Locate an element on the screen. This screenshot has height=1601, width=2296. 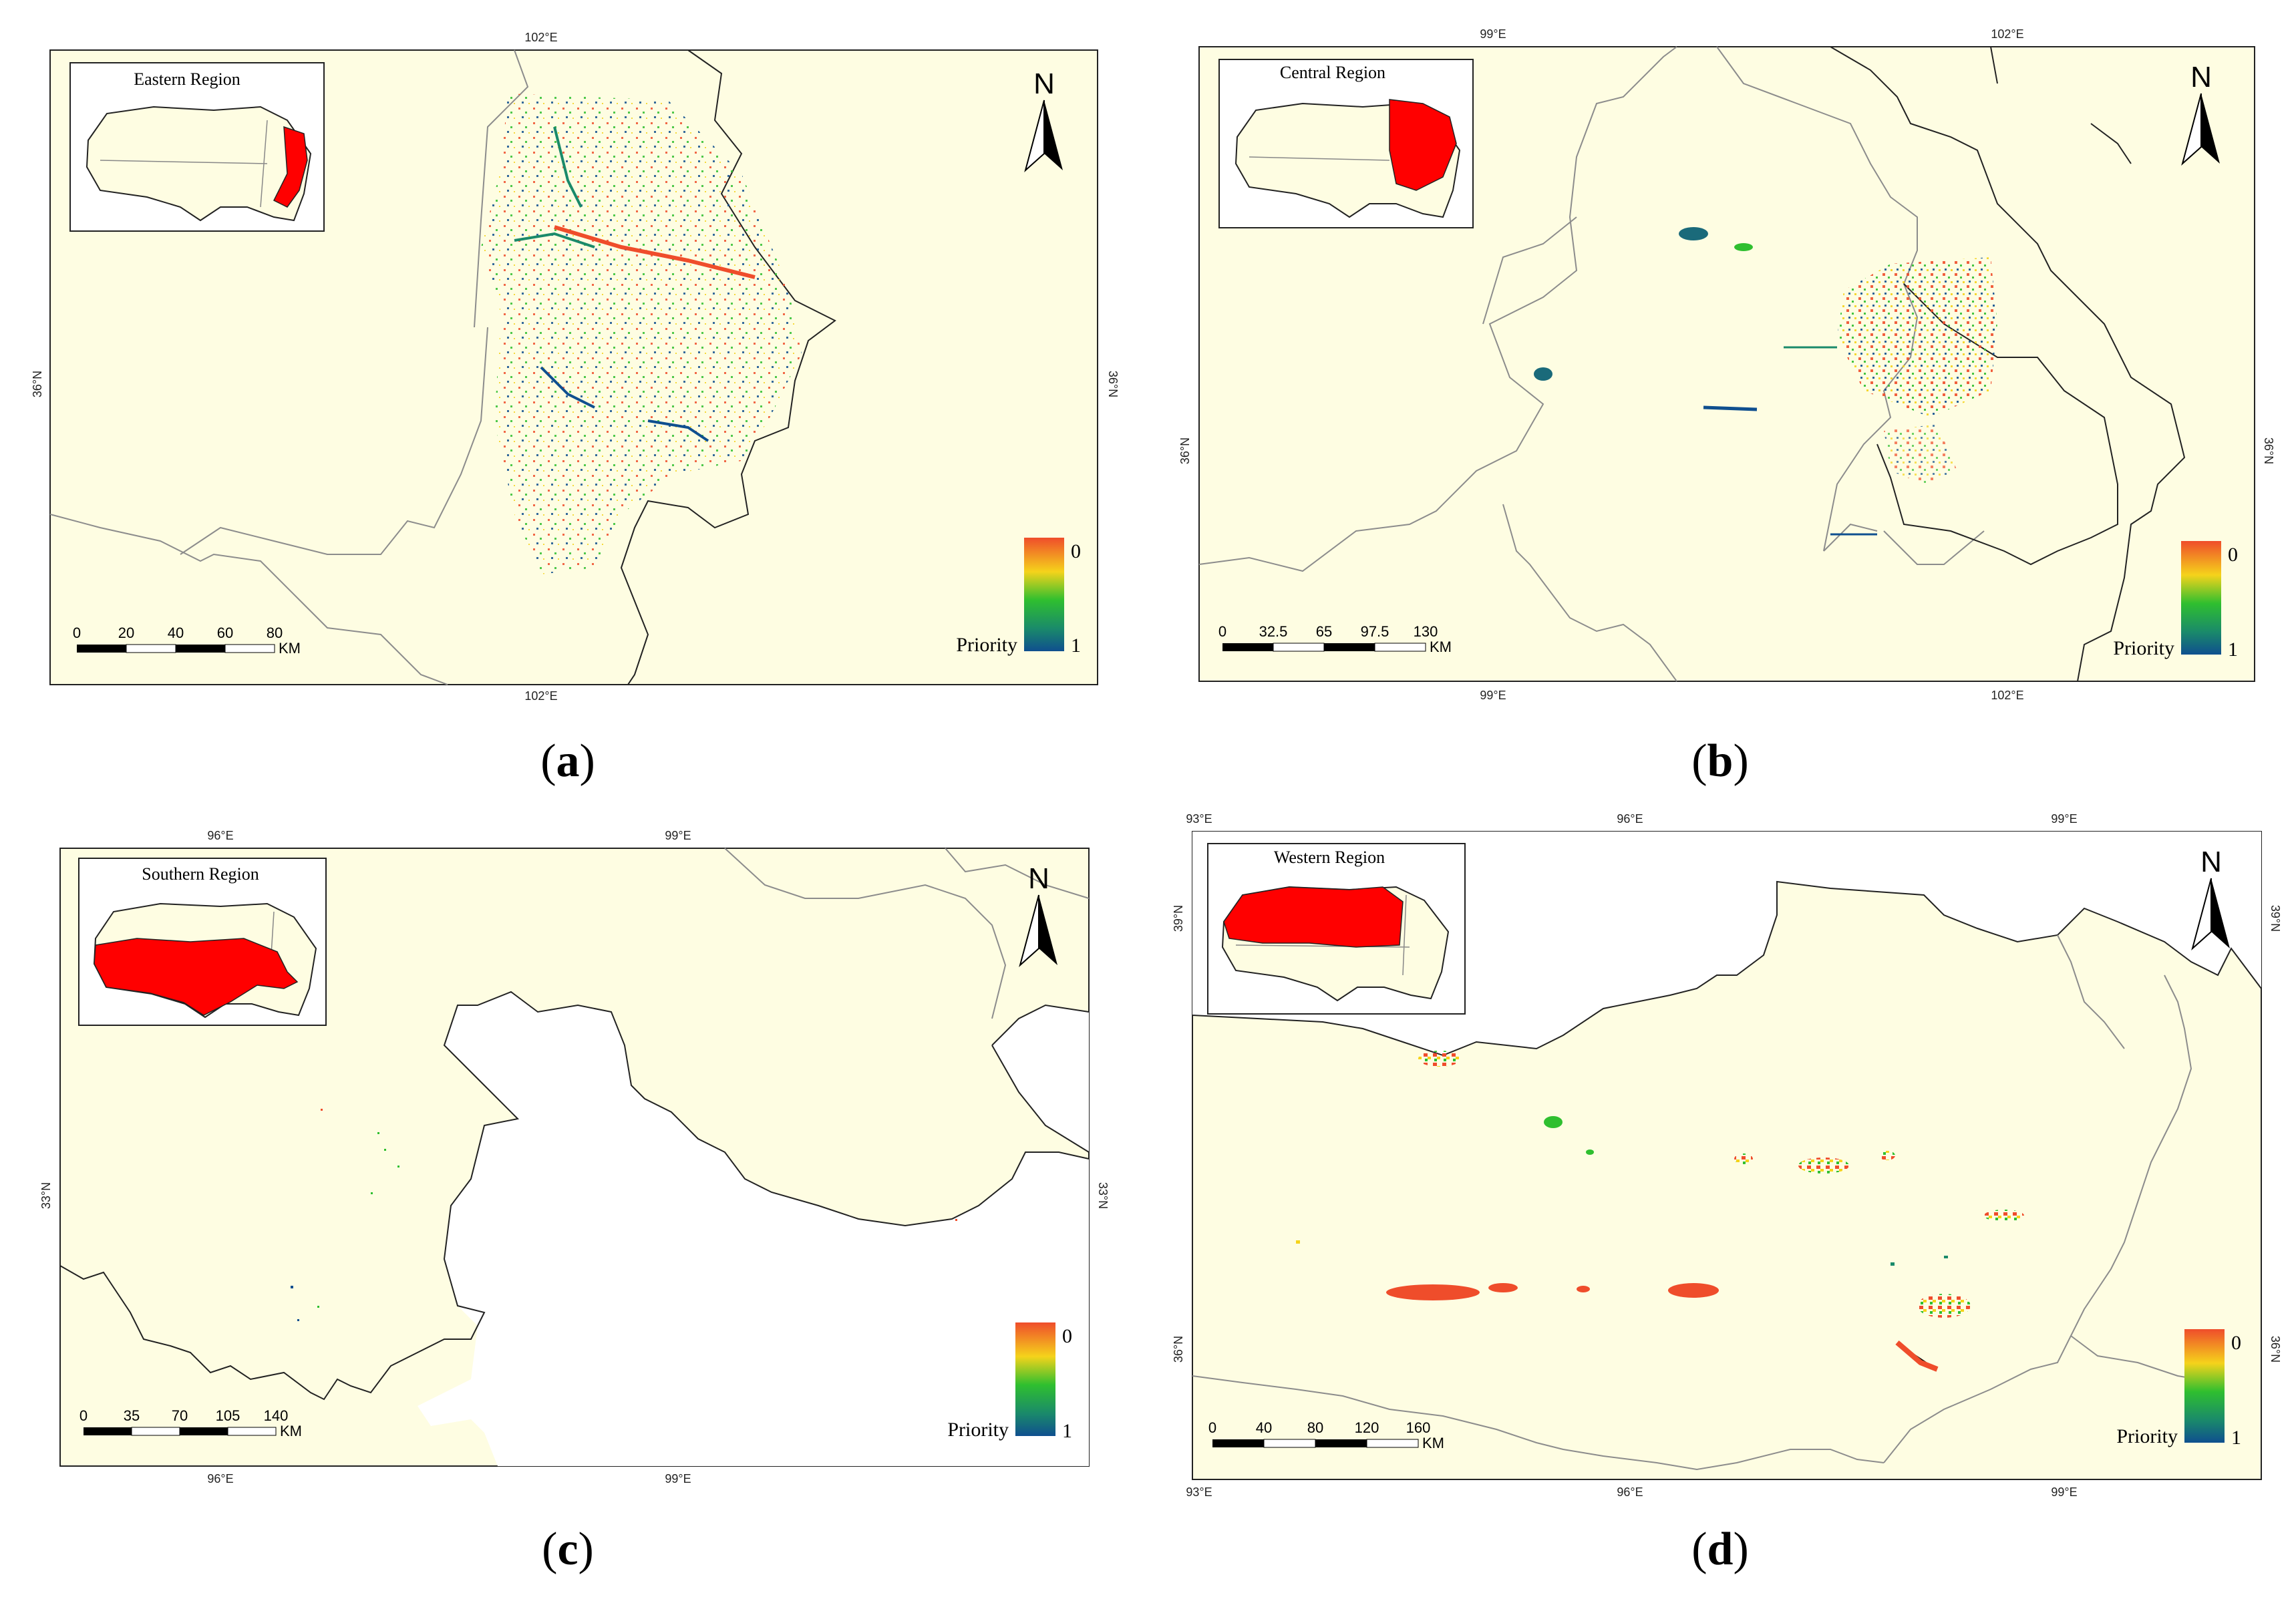
lon-label-top-1: 99°E is located at coordinates (1493, 34).